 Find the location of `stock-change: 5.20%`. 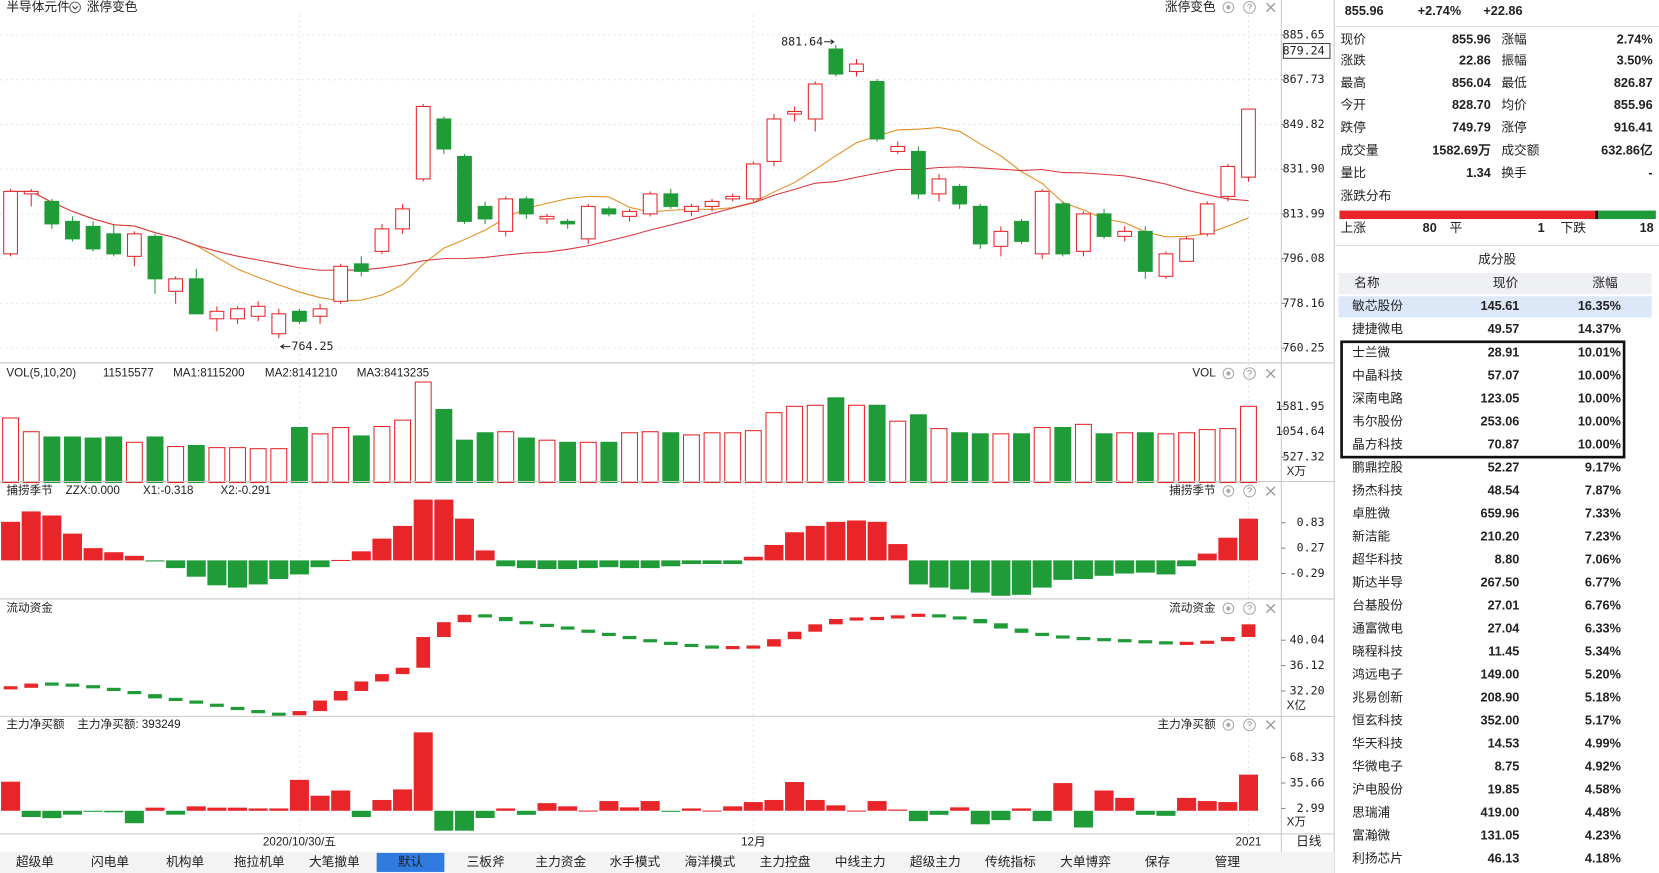

stock-change: 5.20% is located at coordinates (1603, 674).